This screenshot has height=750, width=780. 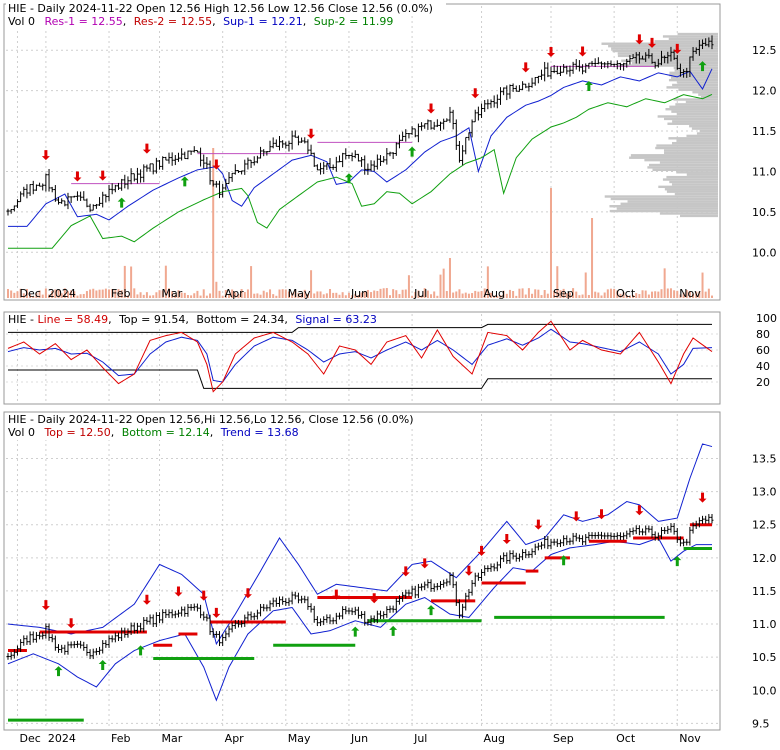 What do you see at coordinates (21, 21) in the screenshot?
I see `price-vol: Vol 0` at bounding box center [21, 21].